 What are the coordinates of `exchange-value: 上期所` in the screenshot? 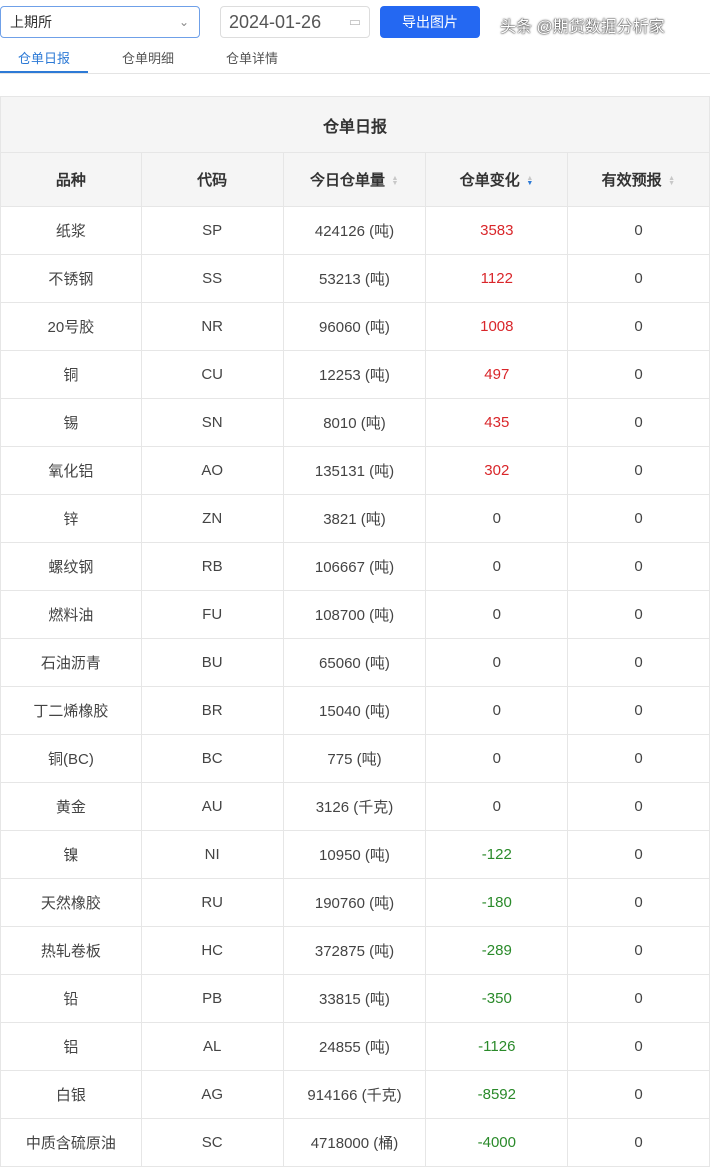 It's located at (31, 22).